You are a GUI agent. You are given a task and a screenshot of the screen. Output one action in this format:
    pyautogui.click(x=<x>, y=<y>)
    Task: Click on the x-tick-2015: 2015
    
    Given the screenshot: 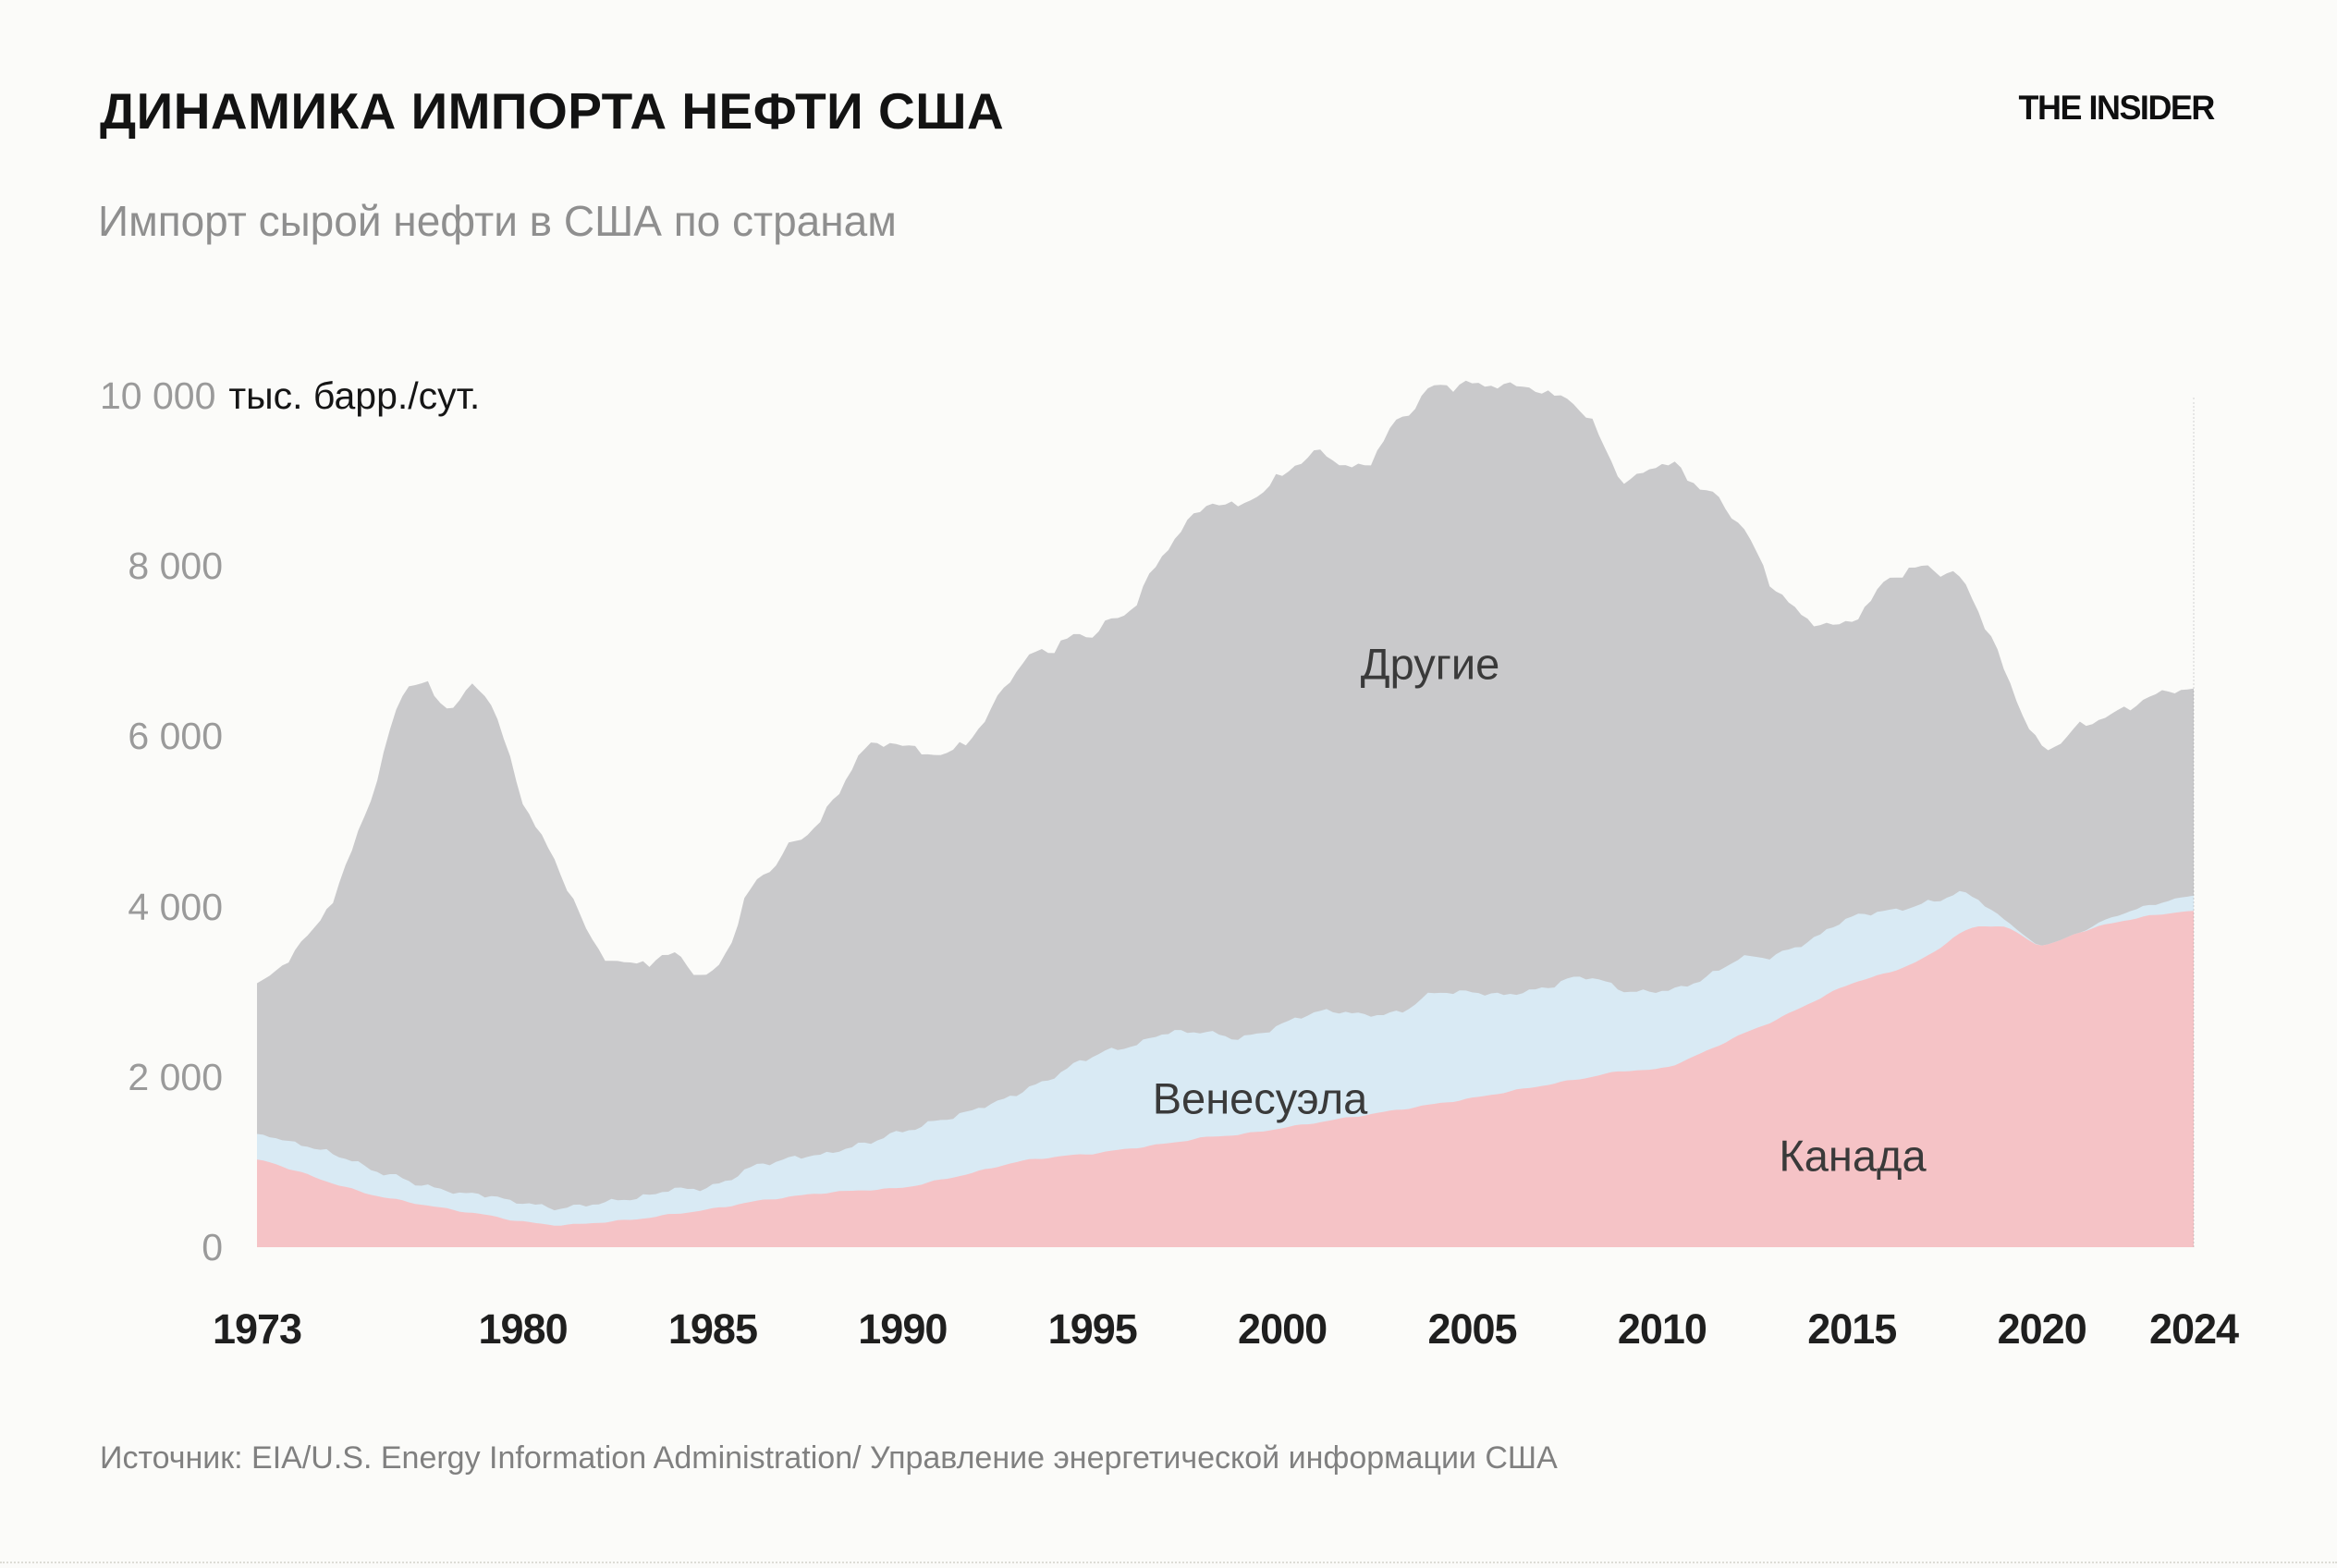 What is the action you would take?
    pyautogui.click(x=1852, y=1329)
    